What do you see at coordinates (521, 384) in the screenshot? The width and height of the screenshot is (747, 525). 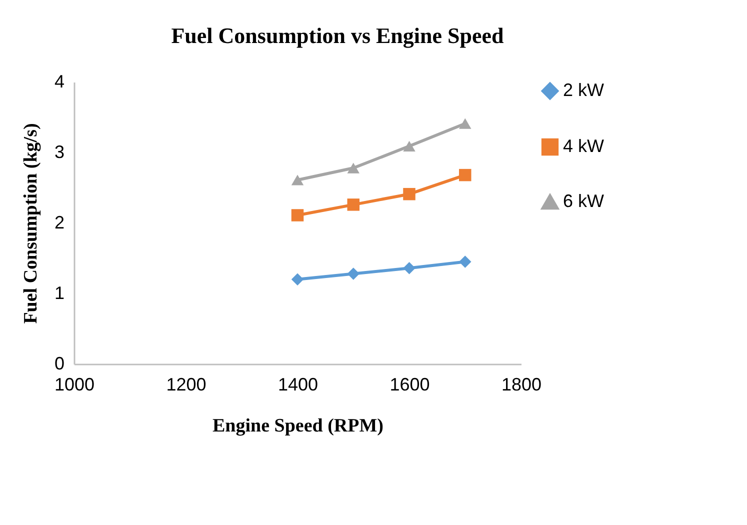 I see `x-tick-label: 1800` at bounding box center [521, 384].